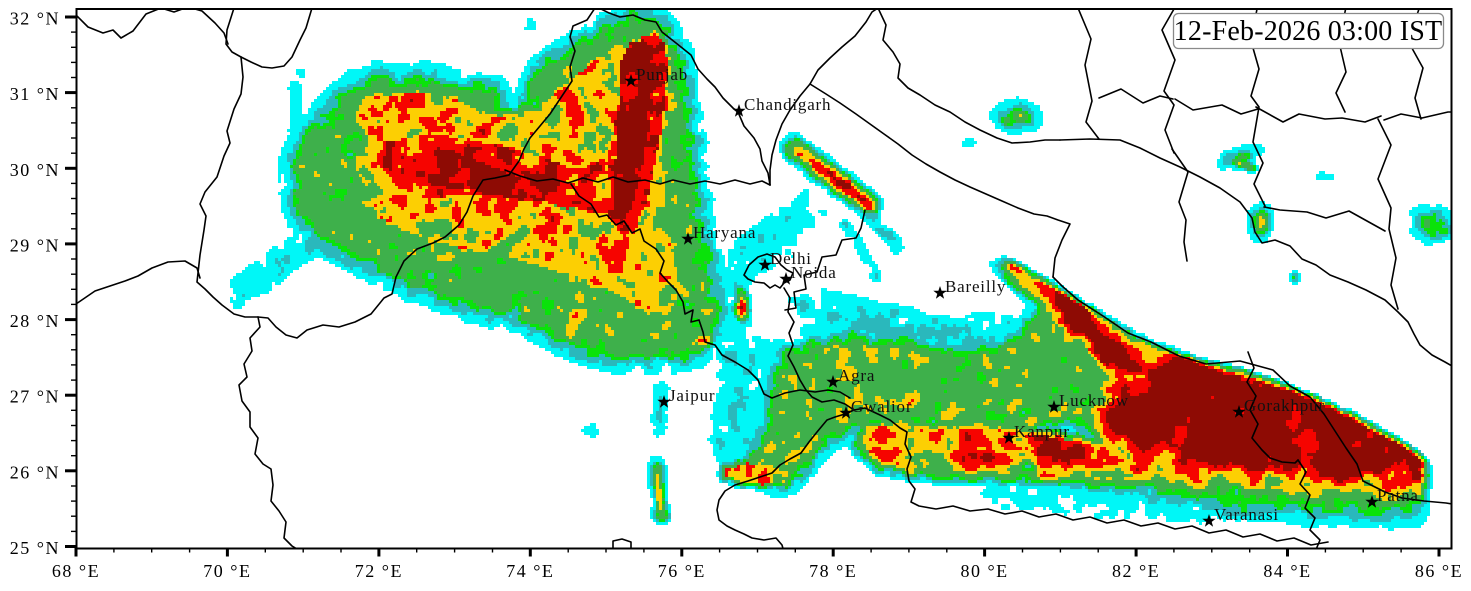  Describe the element at coordinates (35, 321) in the screenshot. I see `svg-text: 28 °N` at that location.